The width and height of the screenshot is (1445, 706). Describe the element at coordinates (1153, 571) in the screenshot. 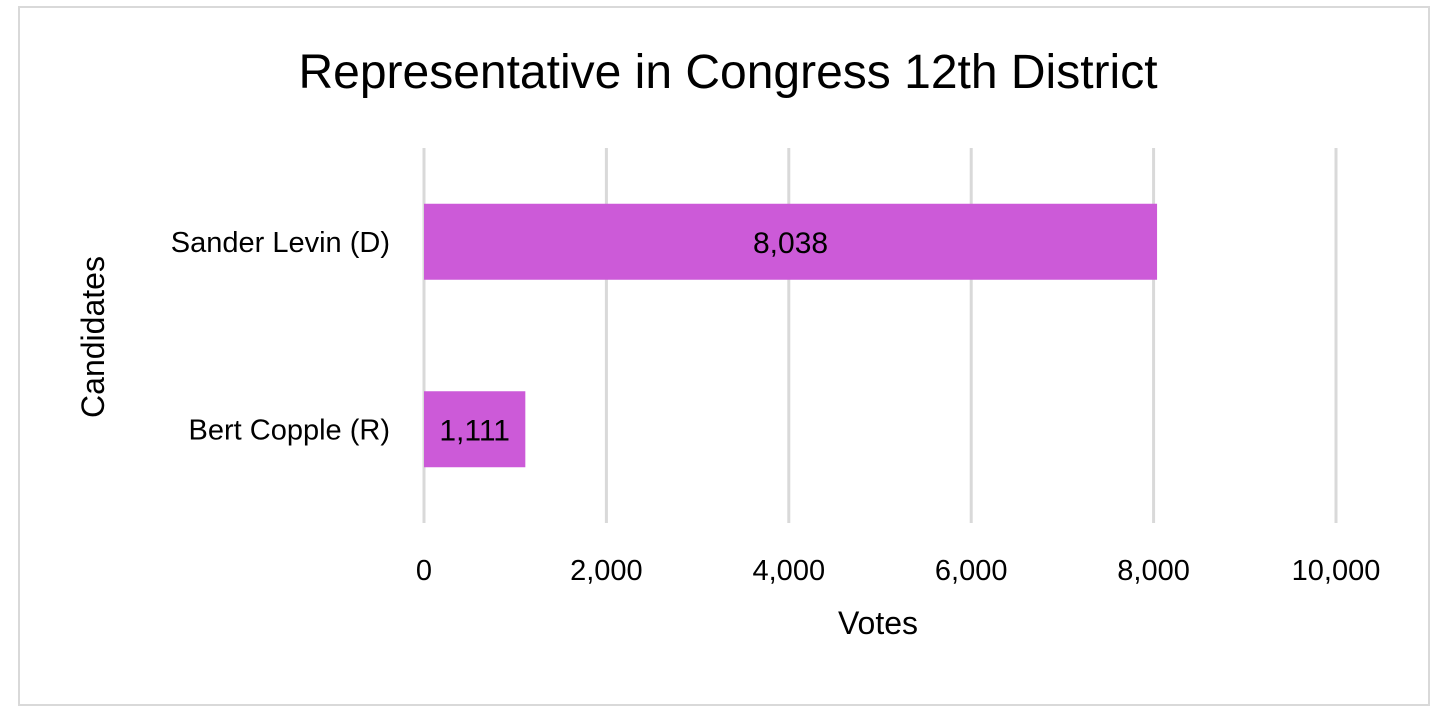

I see `x-tick-label: 8,000` at that location.